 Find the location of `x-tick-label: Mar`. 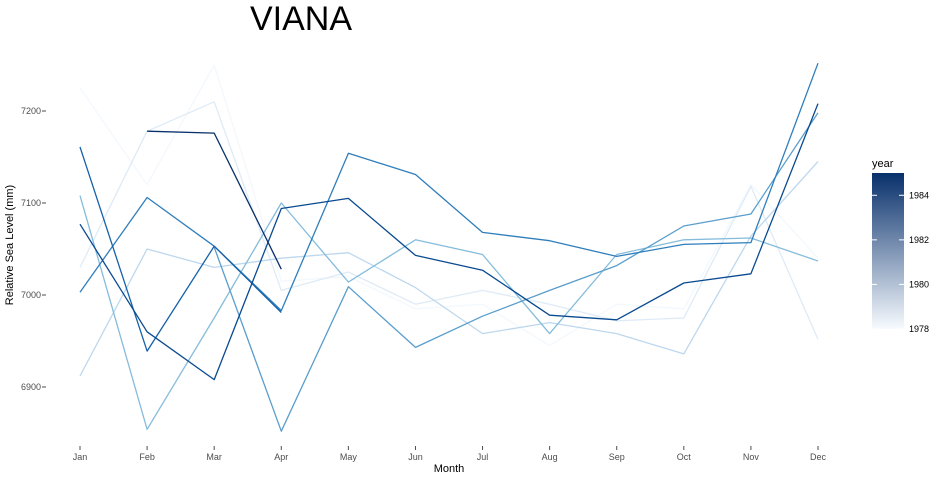

x-tick-label: Mar is located at coordinates (214, 457).